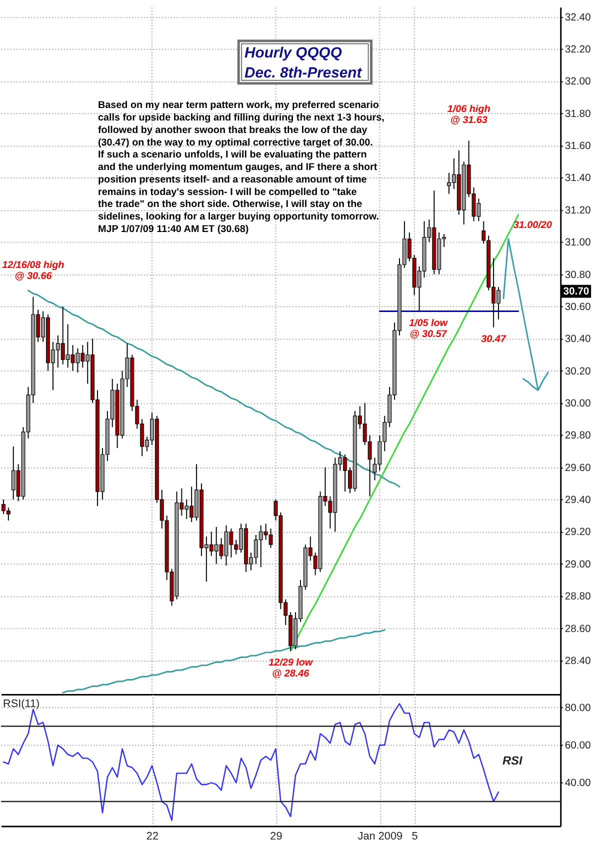 Image resolution: width=598 pixels, height=851 pixels. What do you see at coordinates (303, 73) in the screenshot?
I see `text: Dec. 8th-Present` at bounding box center [303, 73].